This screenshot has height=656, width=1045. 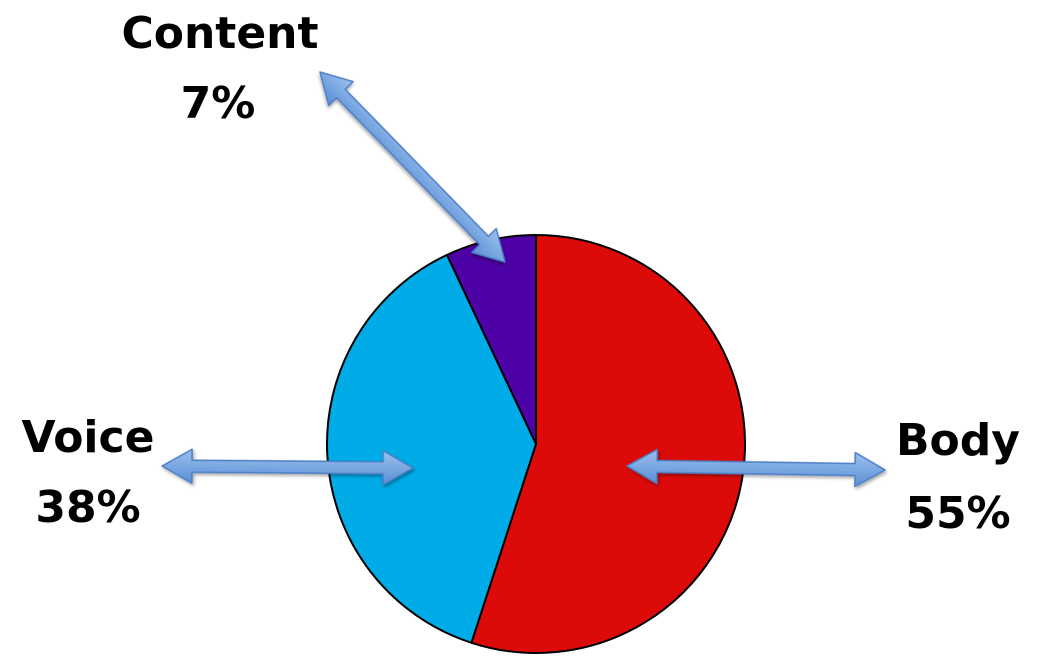 I want to click on arrow-body, so click(x=756, y=468).